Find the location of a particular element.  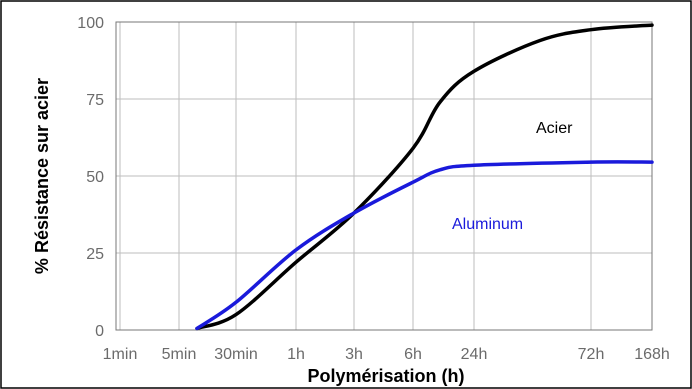

x-tick-label: 5min is located at coordinates (179, 354).